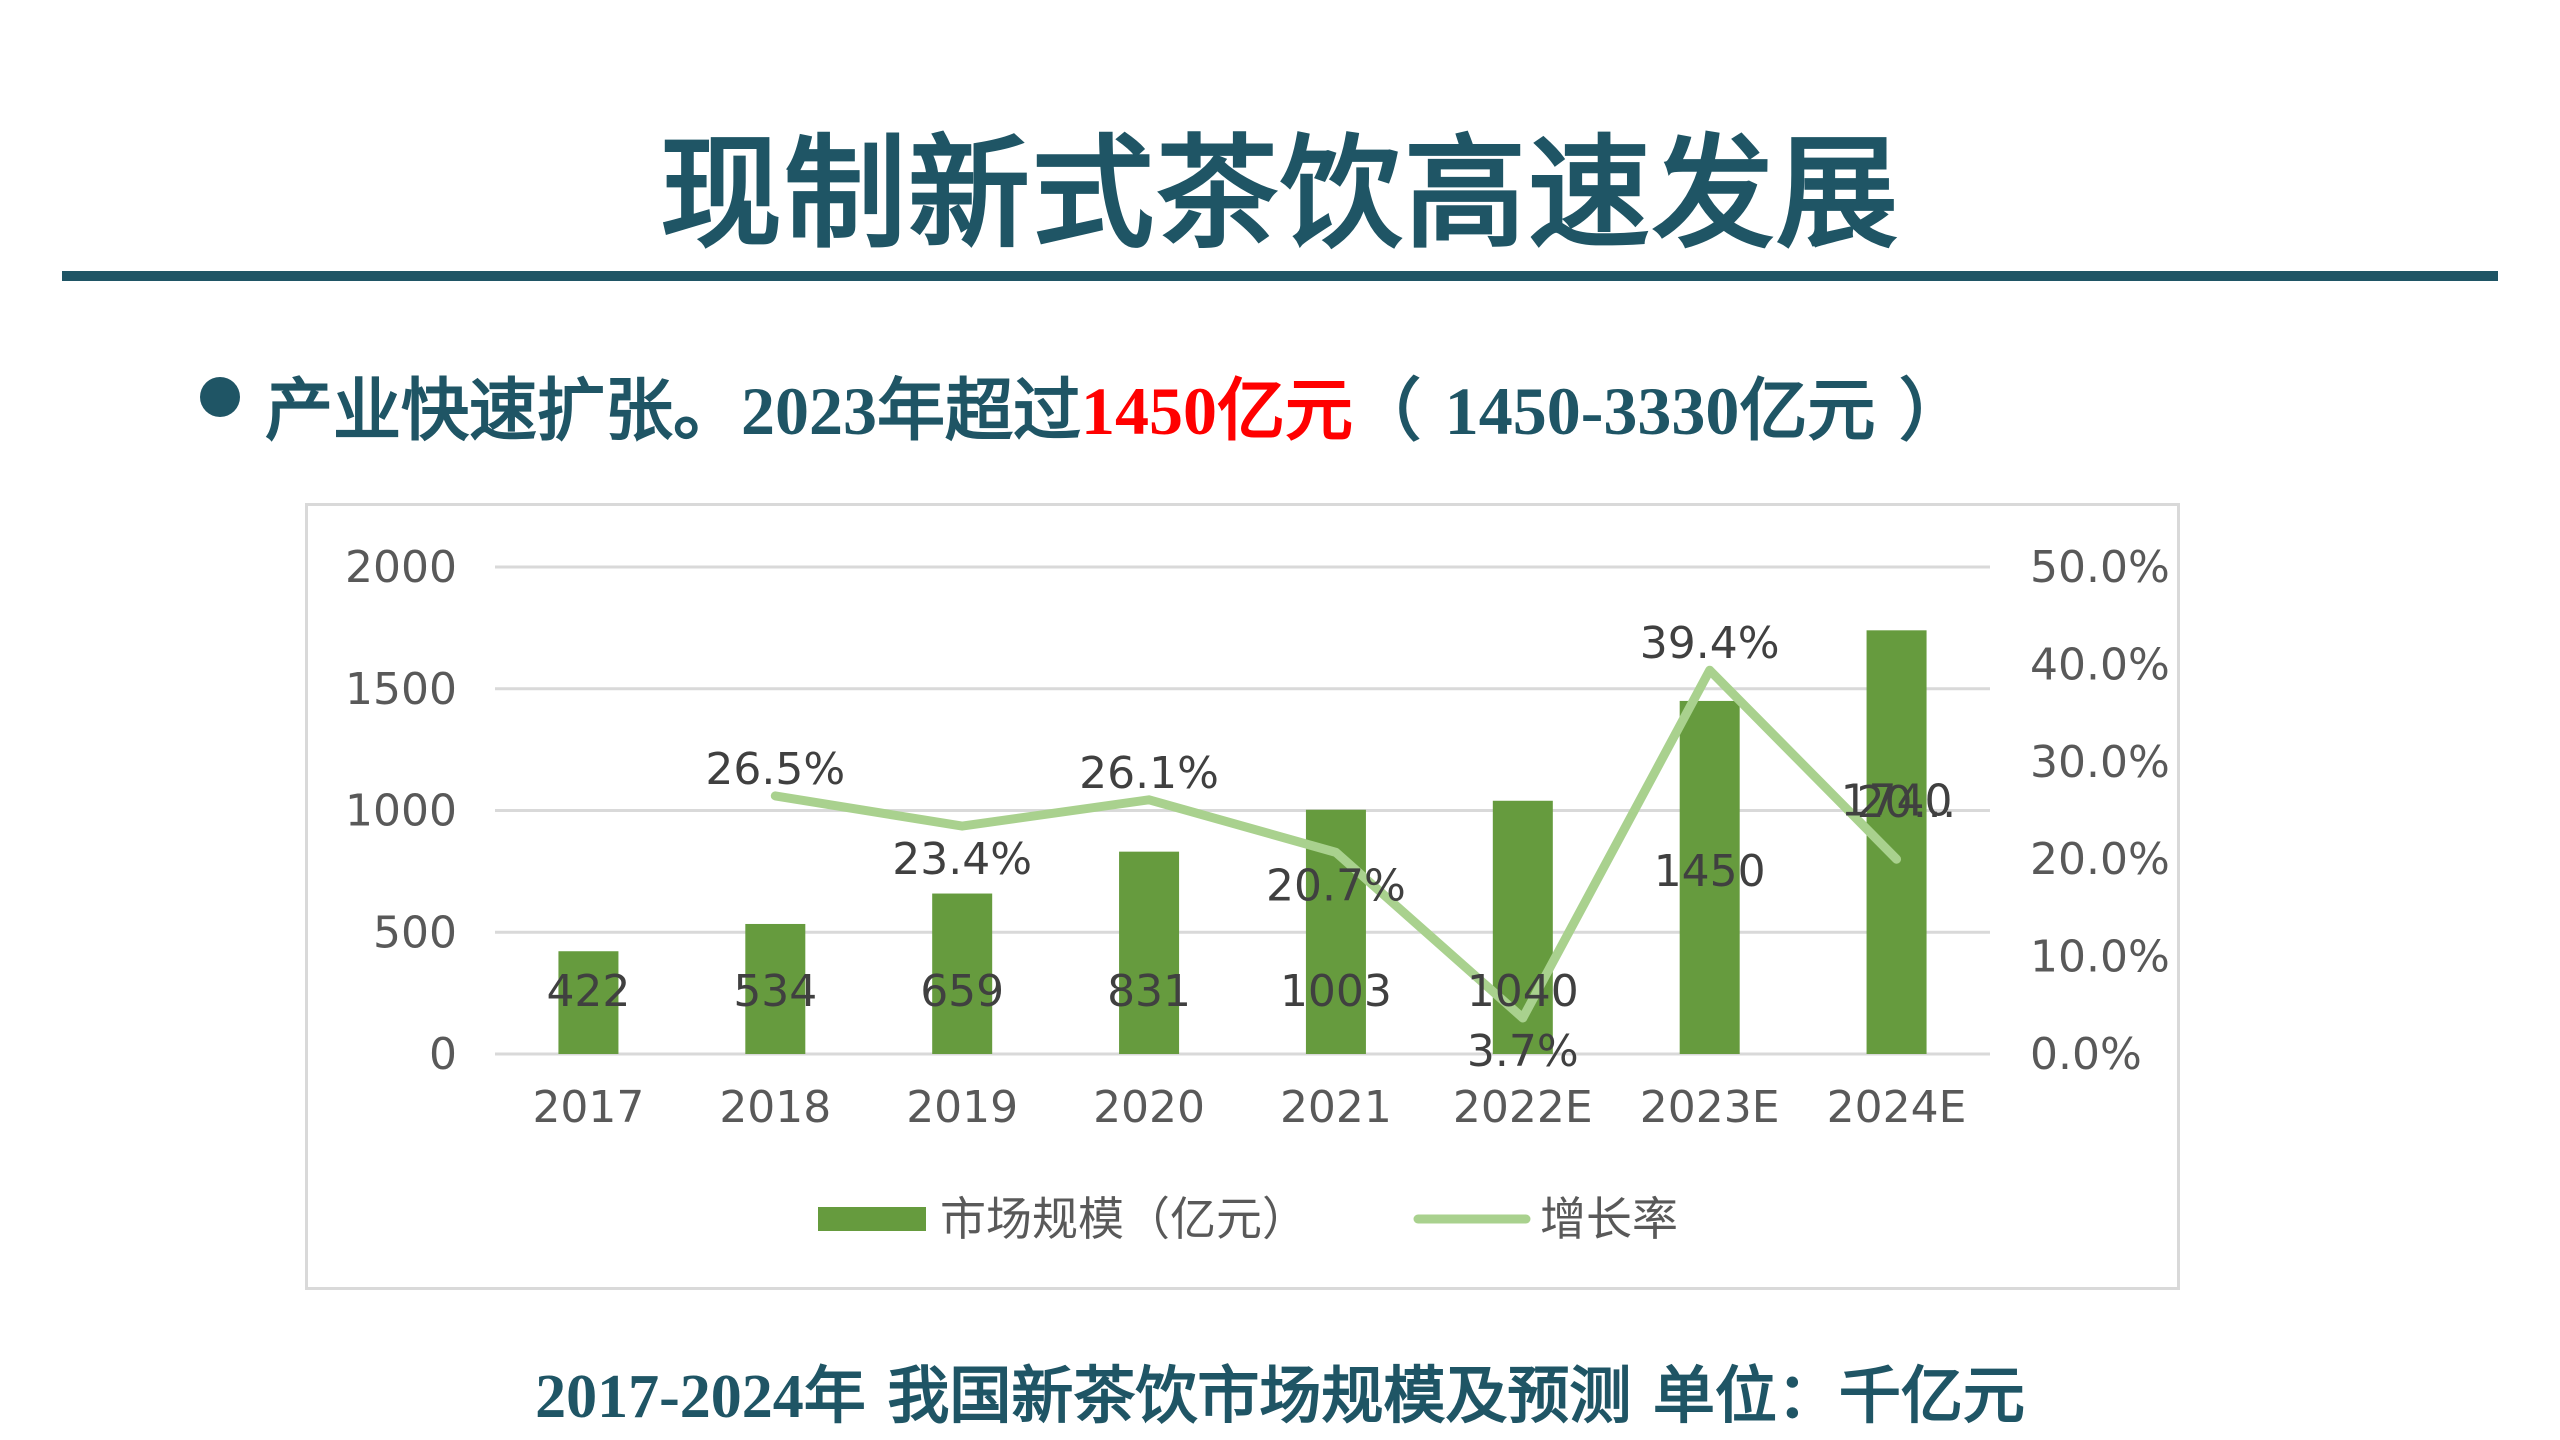 This screenshot has height=1440, width=2560. I want to click on bullet-highlight: 1450亿元, so click(1217, 411).